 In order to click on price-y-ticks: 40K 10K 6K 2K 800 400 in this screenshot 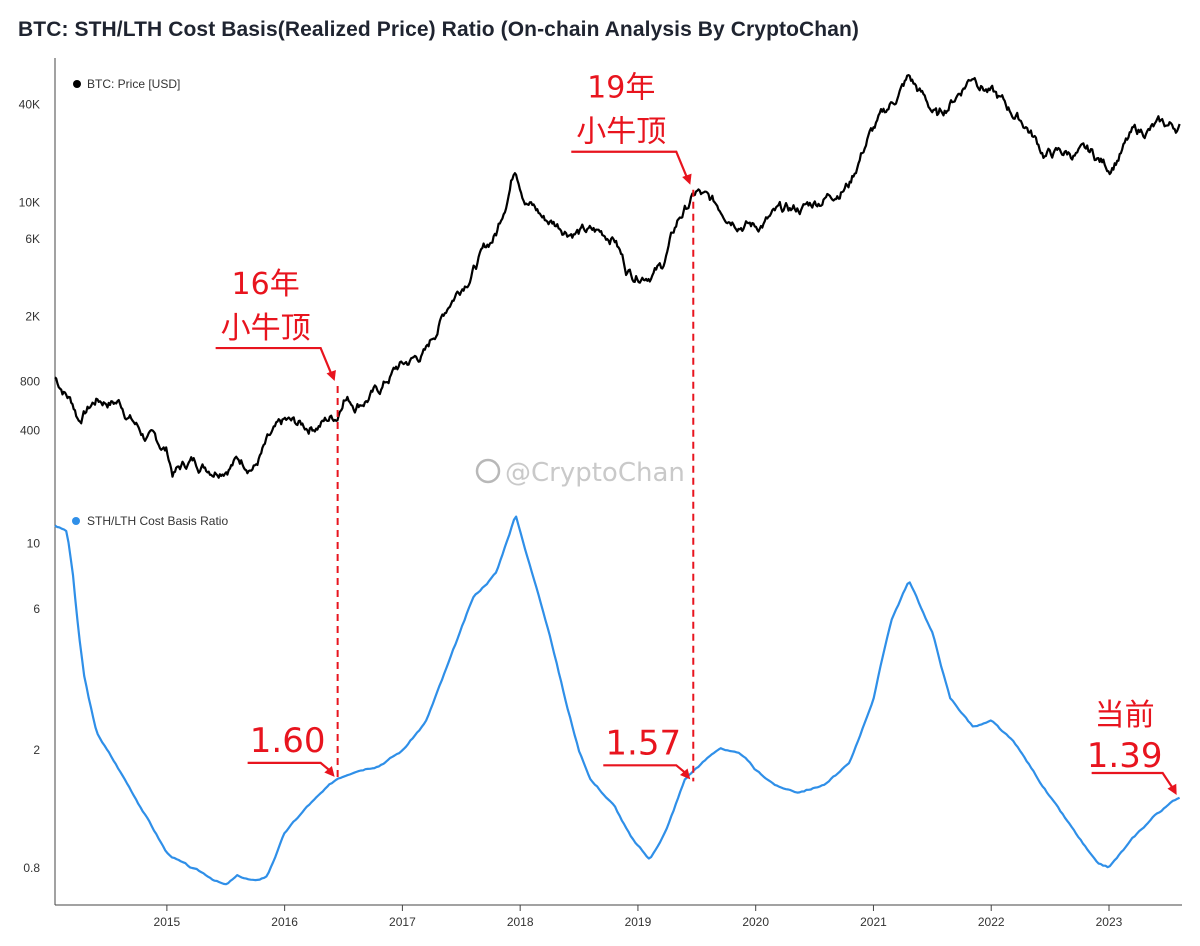, I will do `click(30, 268)`.